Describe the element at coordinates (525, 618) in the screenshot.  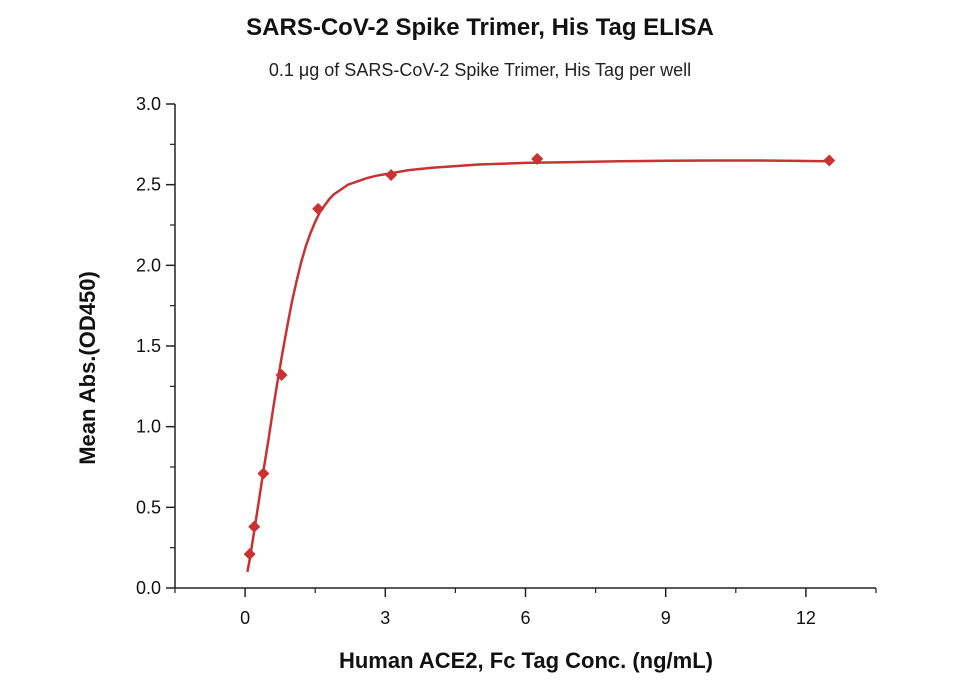
I see `x-tick-label: 6` at that location.